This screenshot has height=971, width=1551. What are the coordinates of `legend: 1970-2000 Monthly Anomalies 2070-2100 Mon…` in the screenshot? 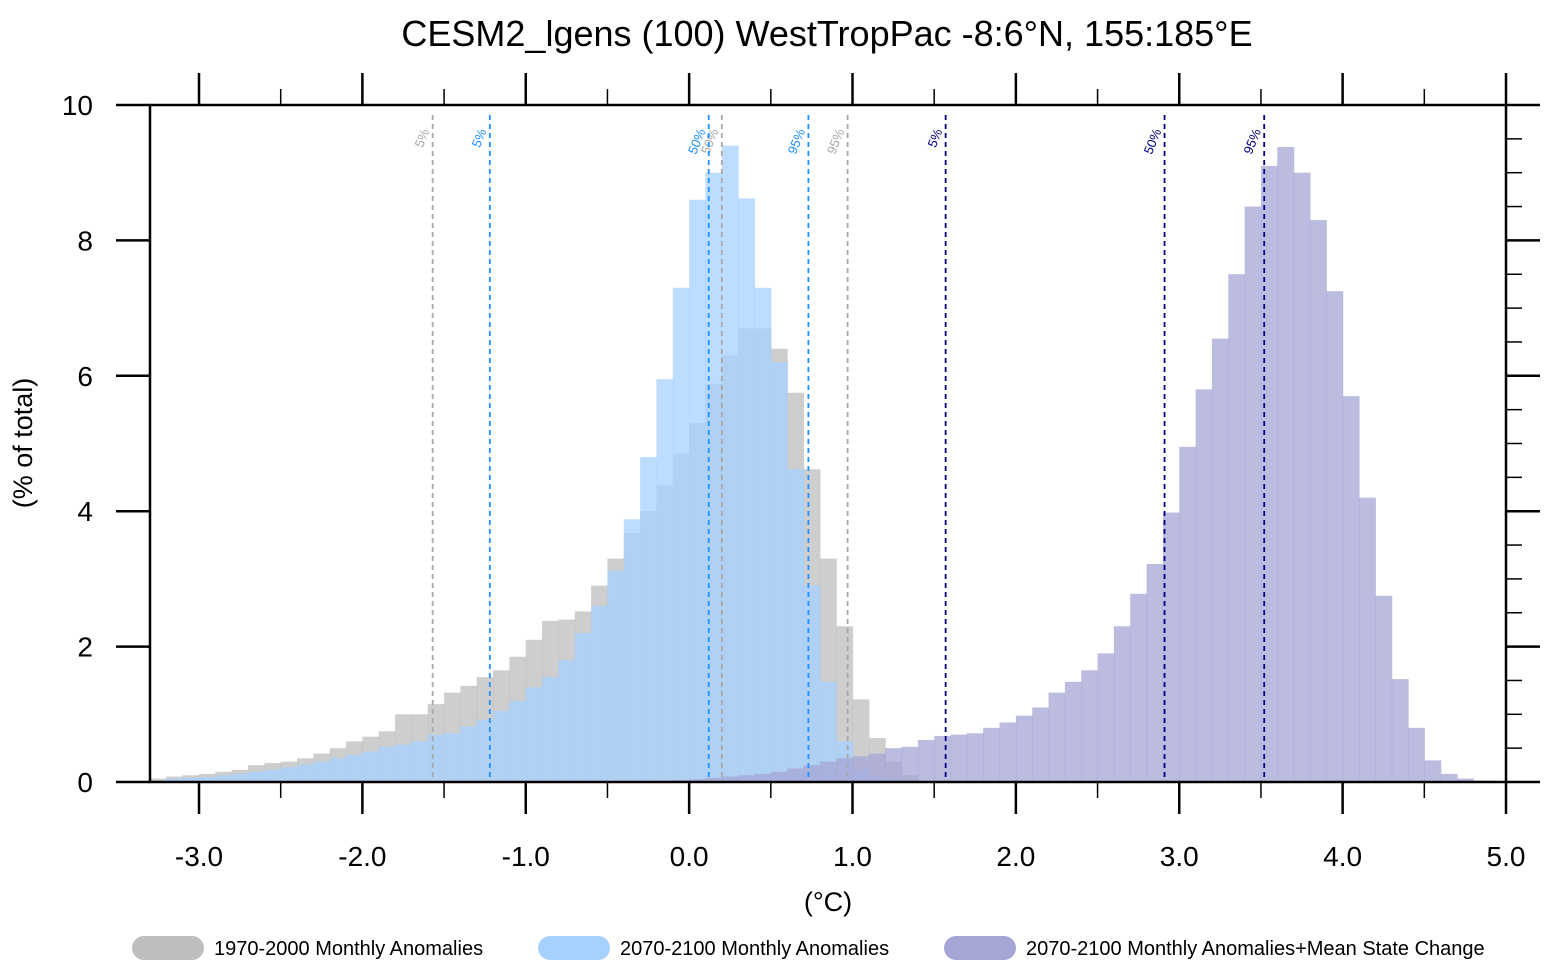 It's located at (808, 948).